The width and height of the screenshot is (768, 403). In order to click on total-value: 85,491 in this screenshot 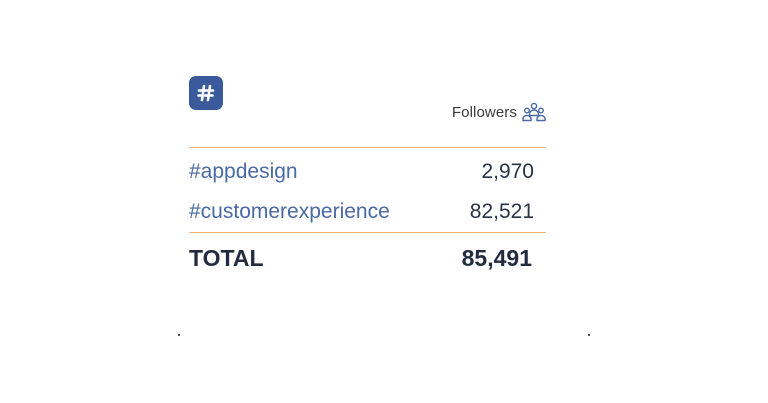, I will do `click(496, 258)`.